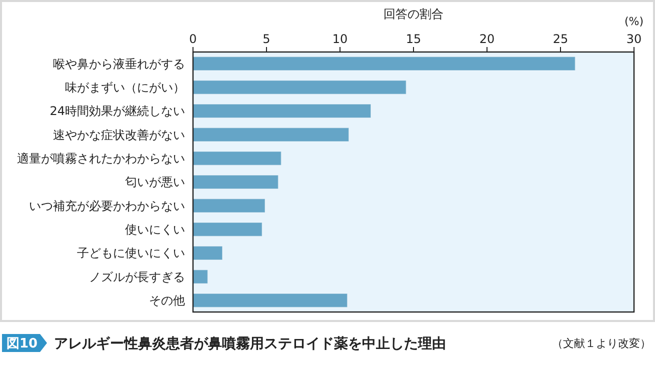 The width and height of the screenshot is (655, 377). Describe the element at coordinates (119, 63) in the screenshot. I see `y-tick-label: 喉や鼻から液垂れがする` at that location.